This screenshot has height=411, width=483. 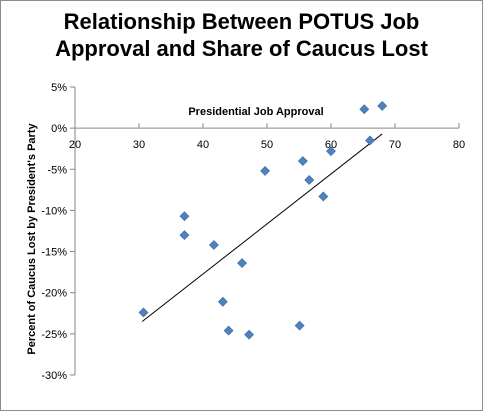 I want to click on x-tick-label: 40, so click(x=203, y=145).